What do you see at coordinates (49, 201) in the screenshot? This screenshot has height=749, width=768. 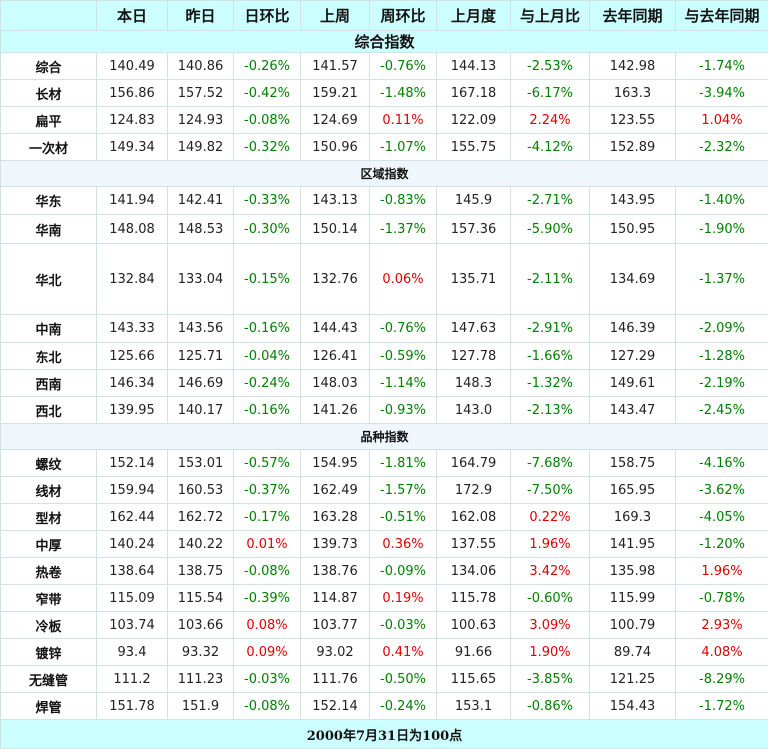 I see `row-label: 华东` at bounding box center [49, 201].